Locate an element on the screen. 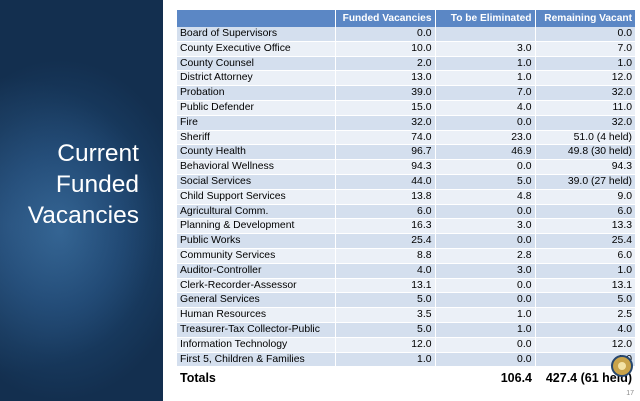 This screenshot has height=401, width=640. department-name-cell: County Health is located at coordinates (256, 152).